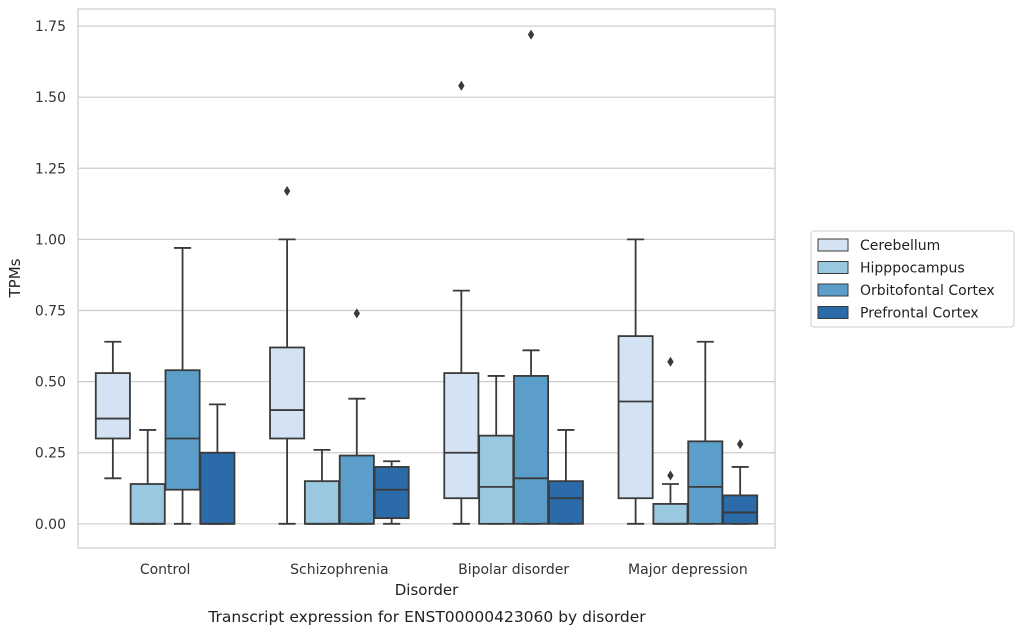  I want to click on x-tick-label: Schizophrenia, so click(339, 570).